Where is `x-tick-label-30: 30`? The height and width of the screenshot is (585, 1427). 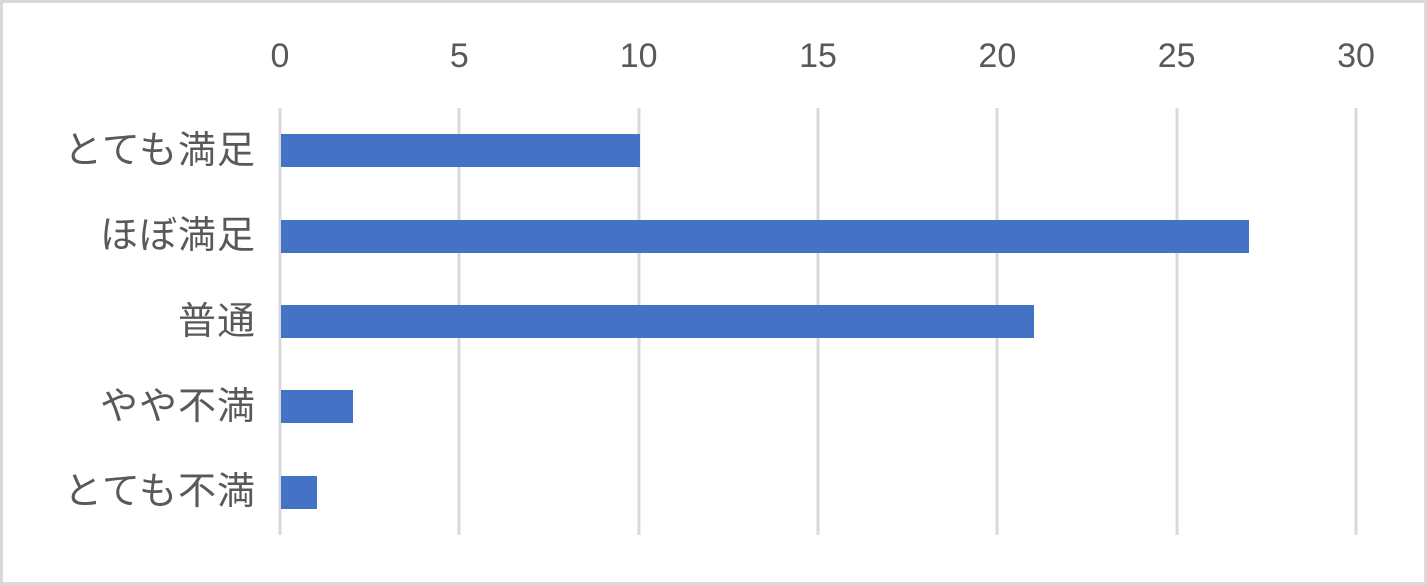 x-tick-label-30: 30 is located at coordinates (1356, 56).